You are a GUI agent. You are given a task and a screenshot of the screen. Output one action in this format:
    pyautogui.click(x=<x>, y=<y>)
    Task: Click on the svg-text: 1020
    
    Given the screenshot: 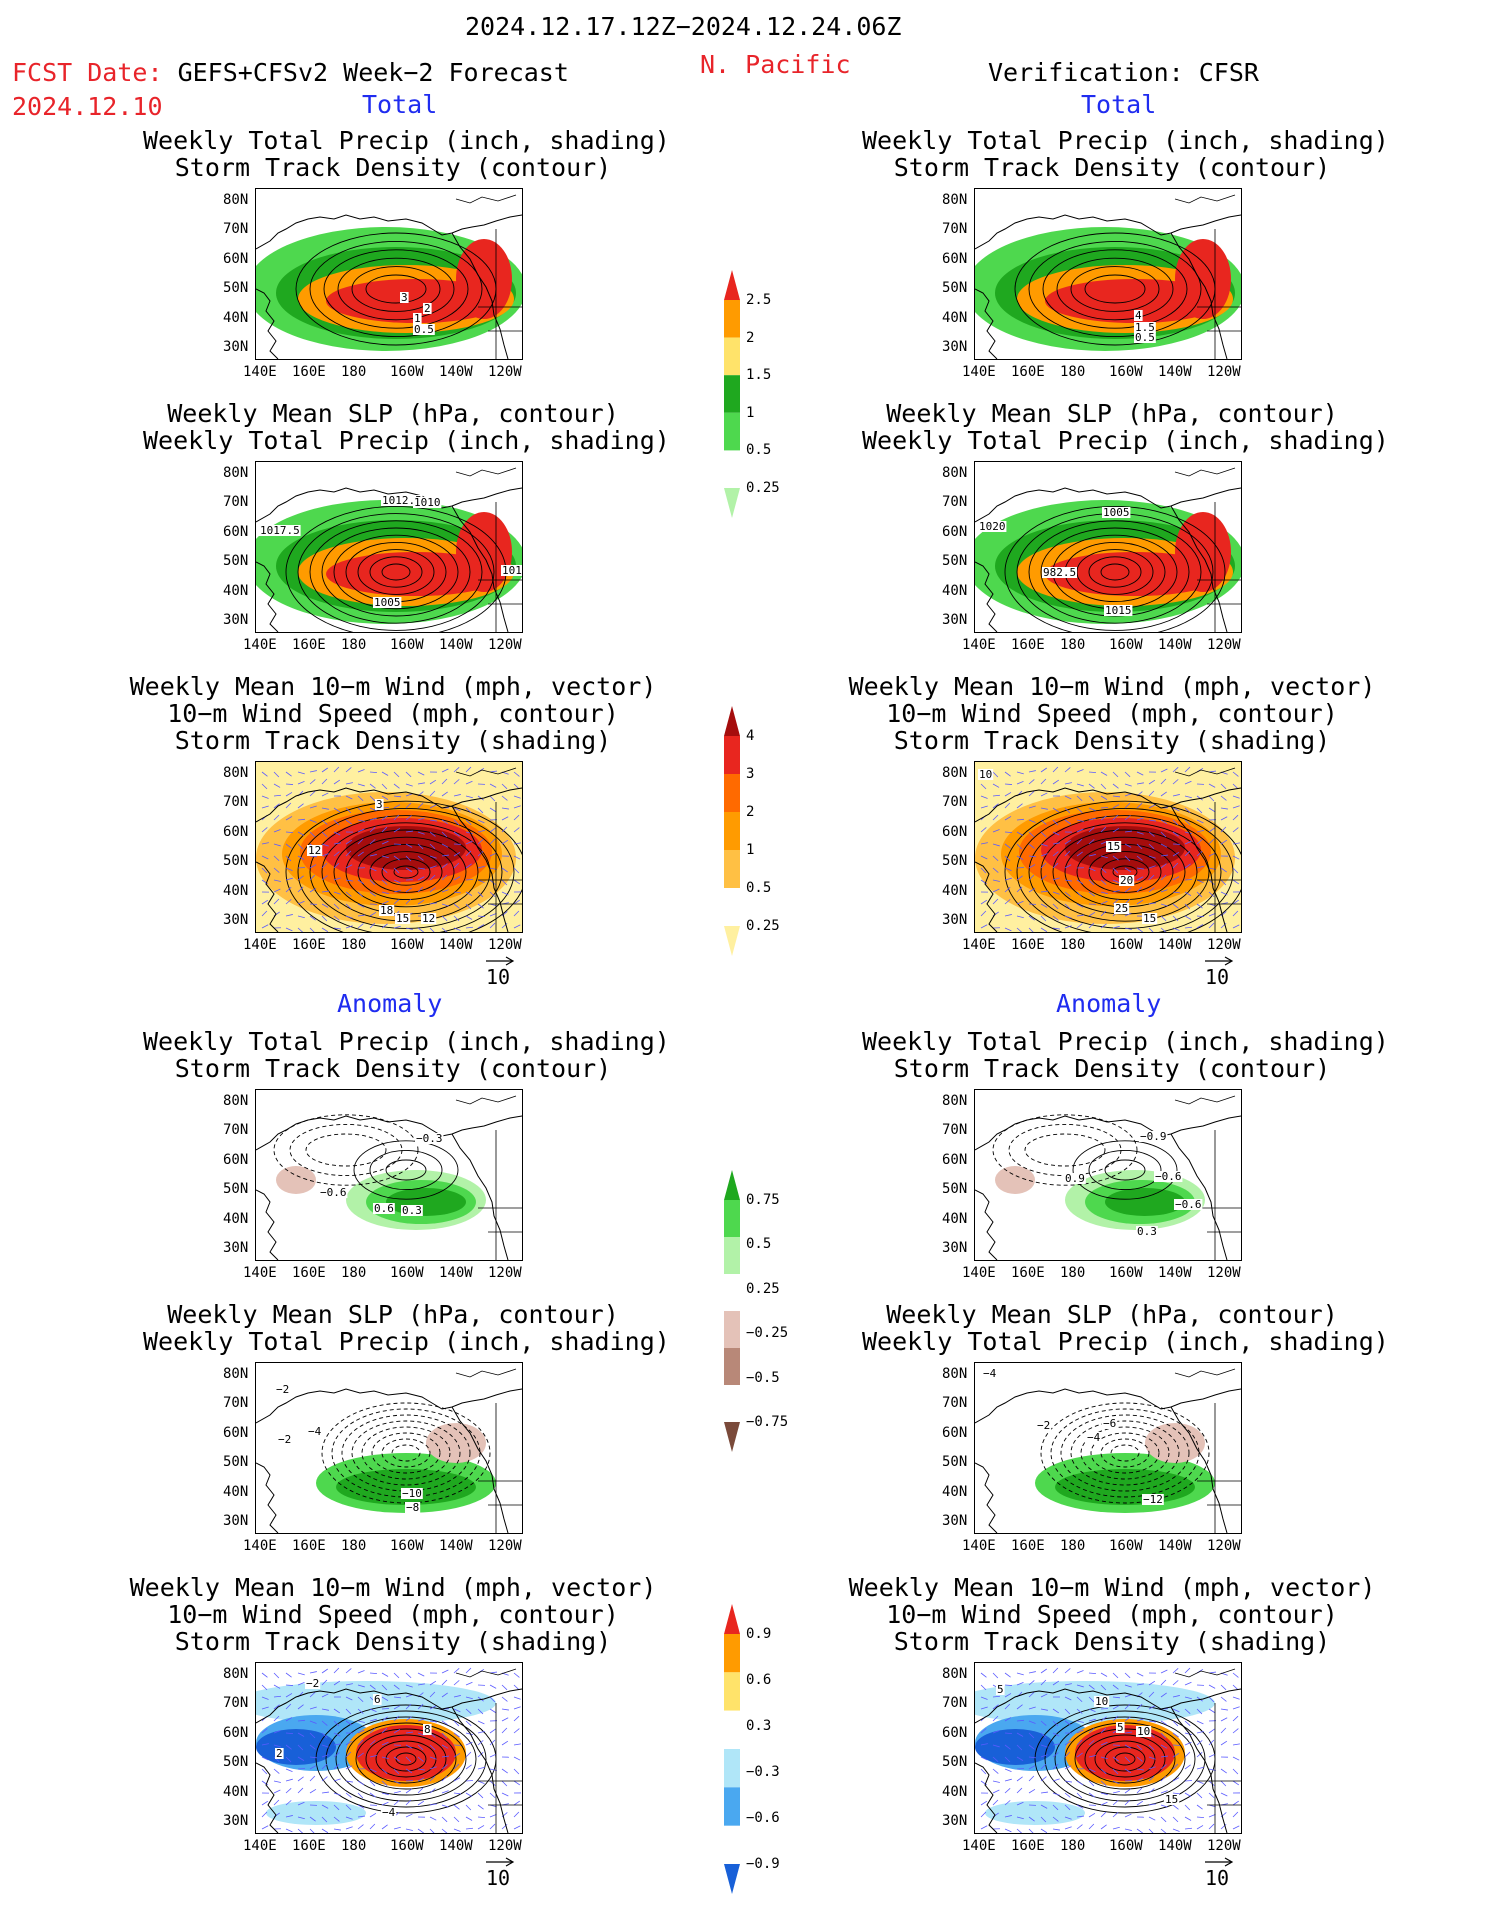 What is the action you would take?
    pyautogui.click(x=992, y=526)
    